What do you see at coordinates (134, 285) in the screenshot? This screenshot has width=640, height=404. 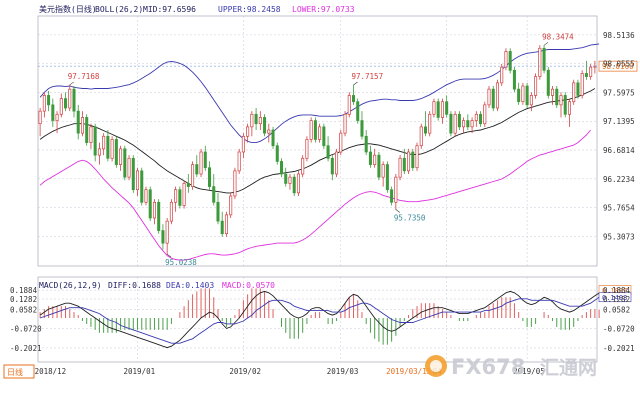 I see `macd-legend-diff: DIFF:0.1688` at bounding box center [134, 285].